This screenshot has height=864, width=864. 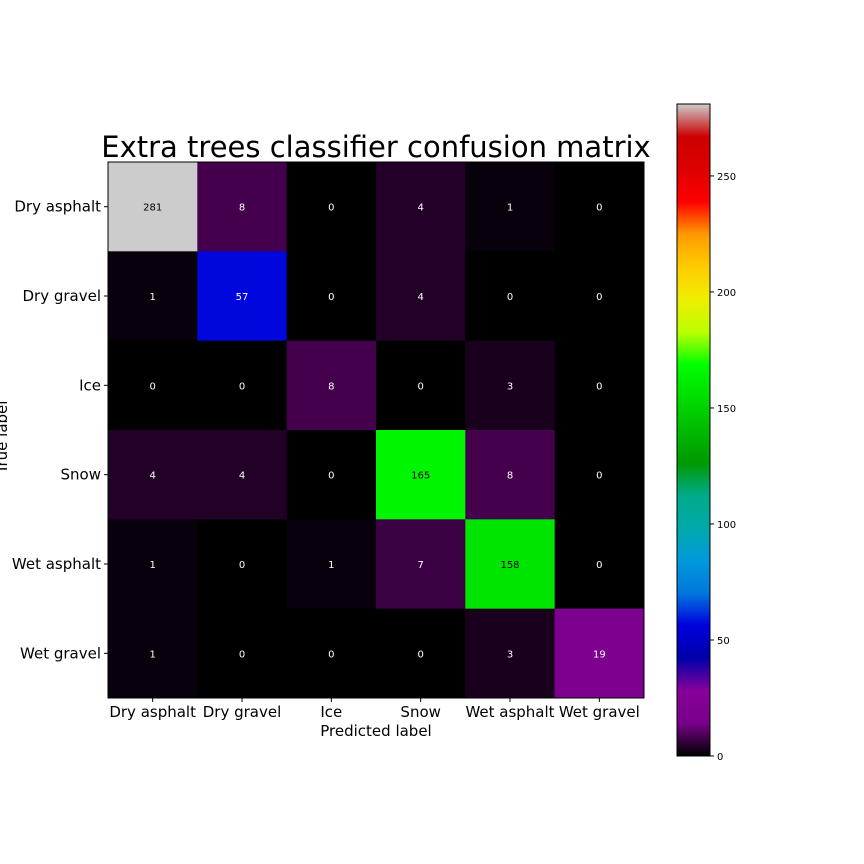 What do you see at coordinates (726, 409) in the screenshot?
I see `colorbar-tick-label: 150` at bounding box center [726, 409].